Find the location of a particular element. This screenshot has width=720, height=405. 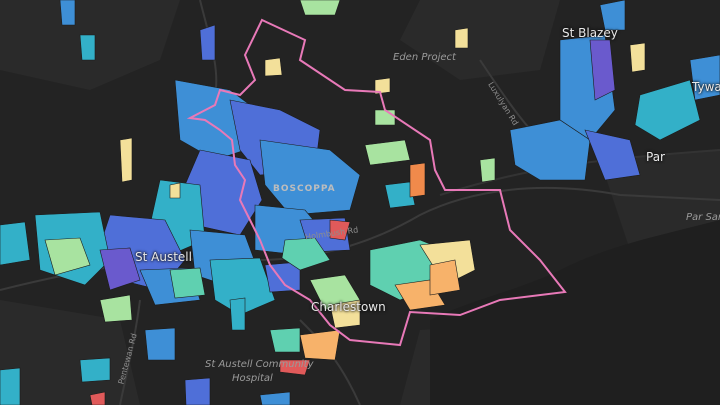

label-par: Par is located at coordinates (655, 157).